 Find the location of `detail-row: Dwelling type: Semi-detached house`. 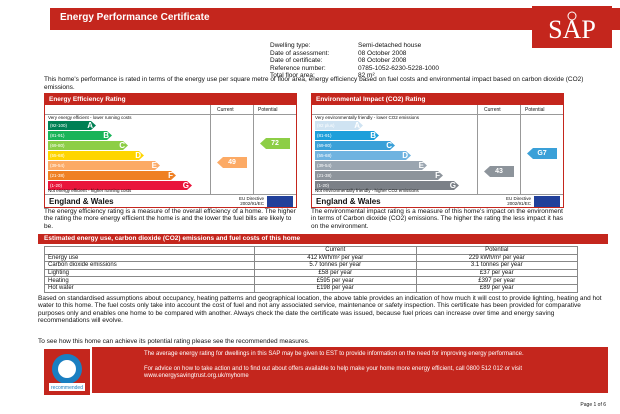

detail-row: Dwelling type: Semi-detached house is located at coordinates (354, 46).